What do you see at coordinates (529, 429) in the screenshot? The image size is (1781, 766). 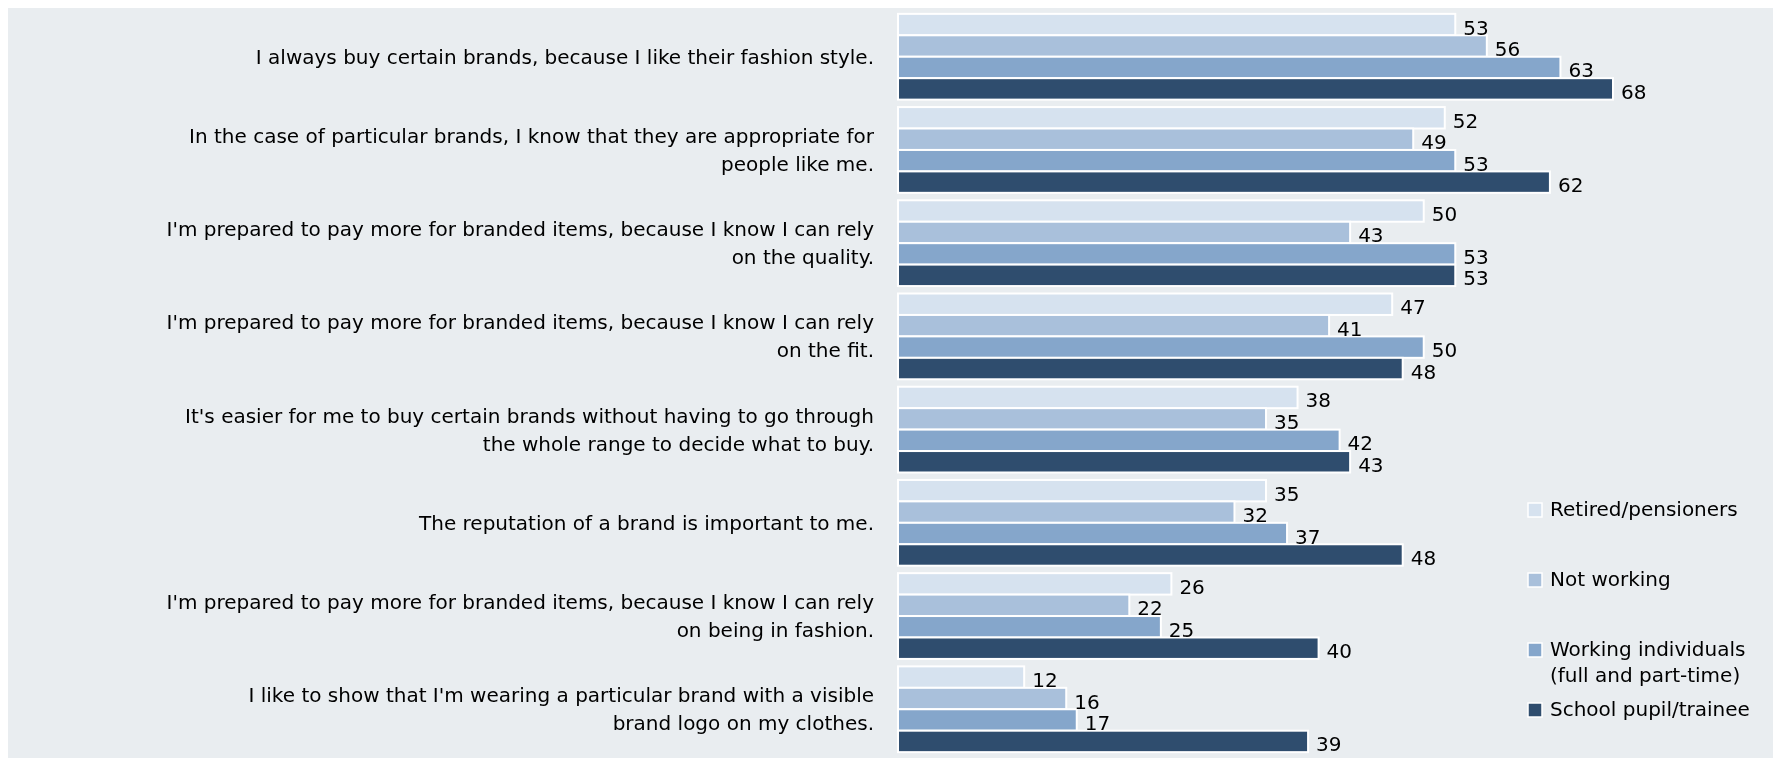 I see `y-tick-label: It's easier for me to buy certain brands without having to go through the whole range to decide what to buy.` at bounding box center [529, 429].